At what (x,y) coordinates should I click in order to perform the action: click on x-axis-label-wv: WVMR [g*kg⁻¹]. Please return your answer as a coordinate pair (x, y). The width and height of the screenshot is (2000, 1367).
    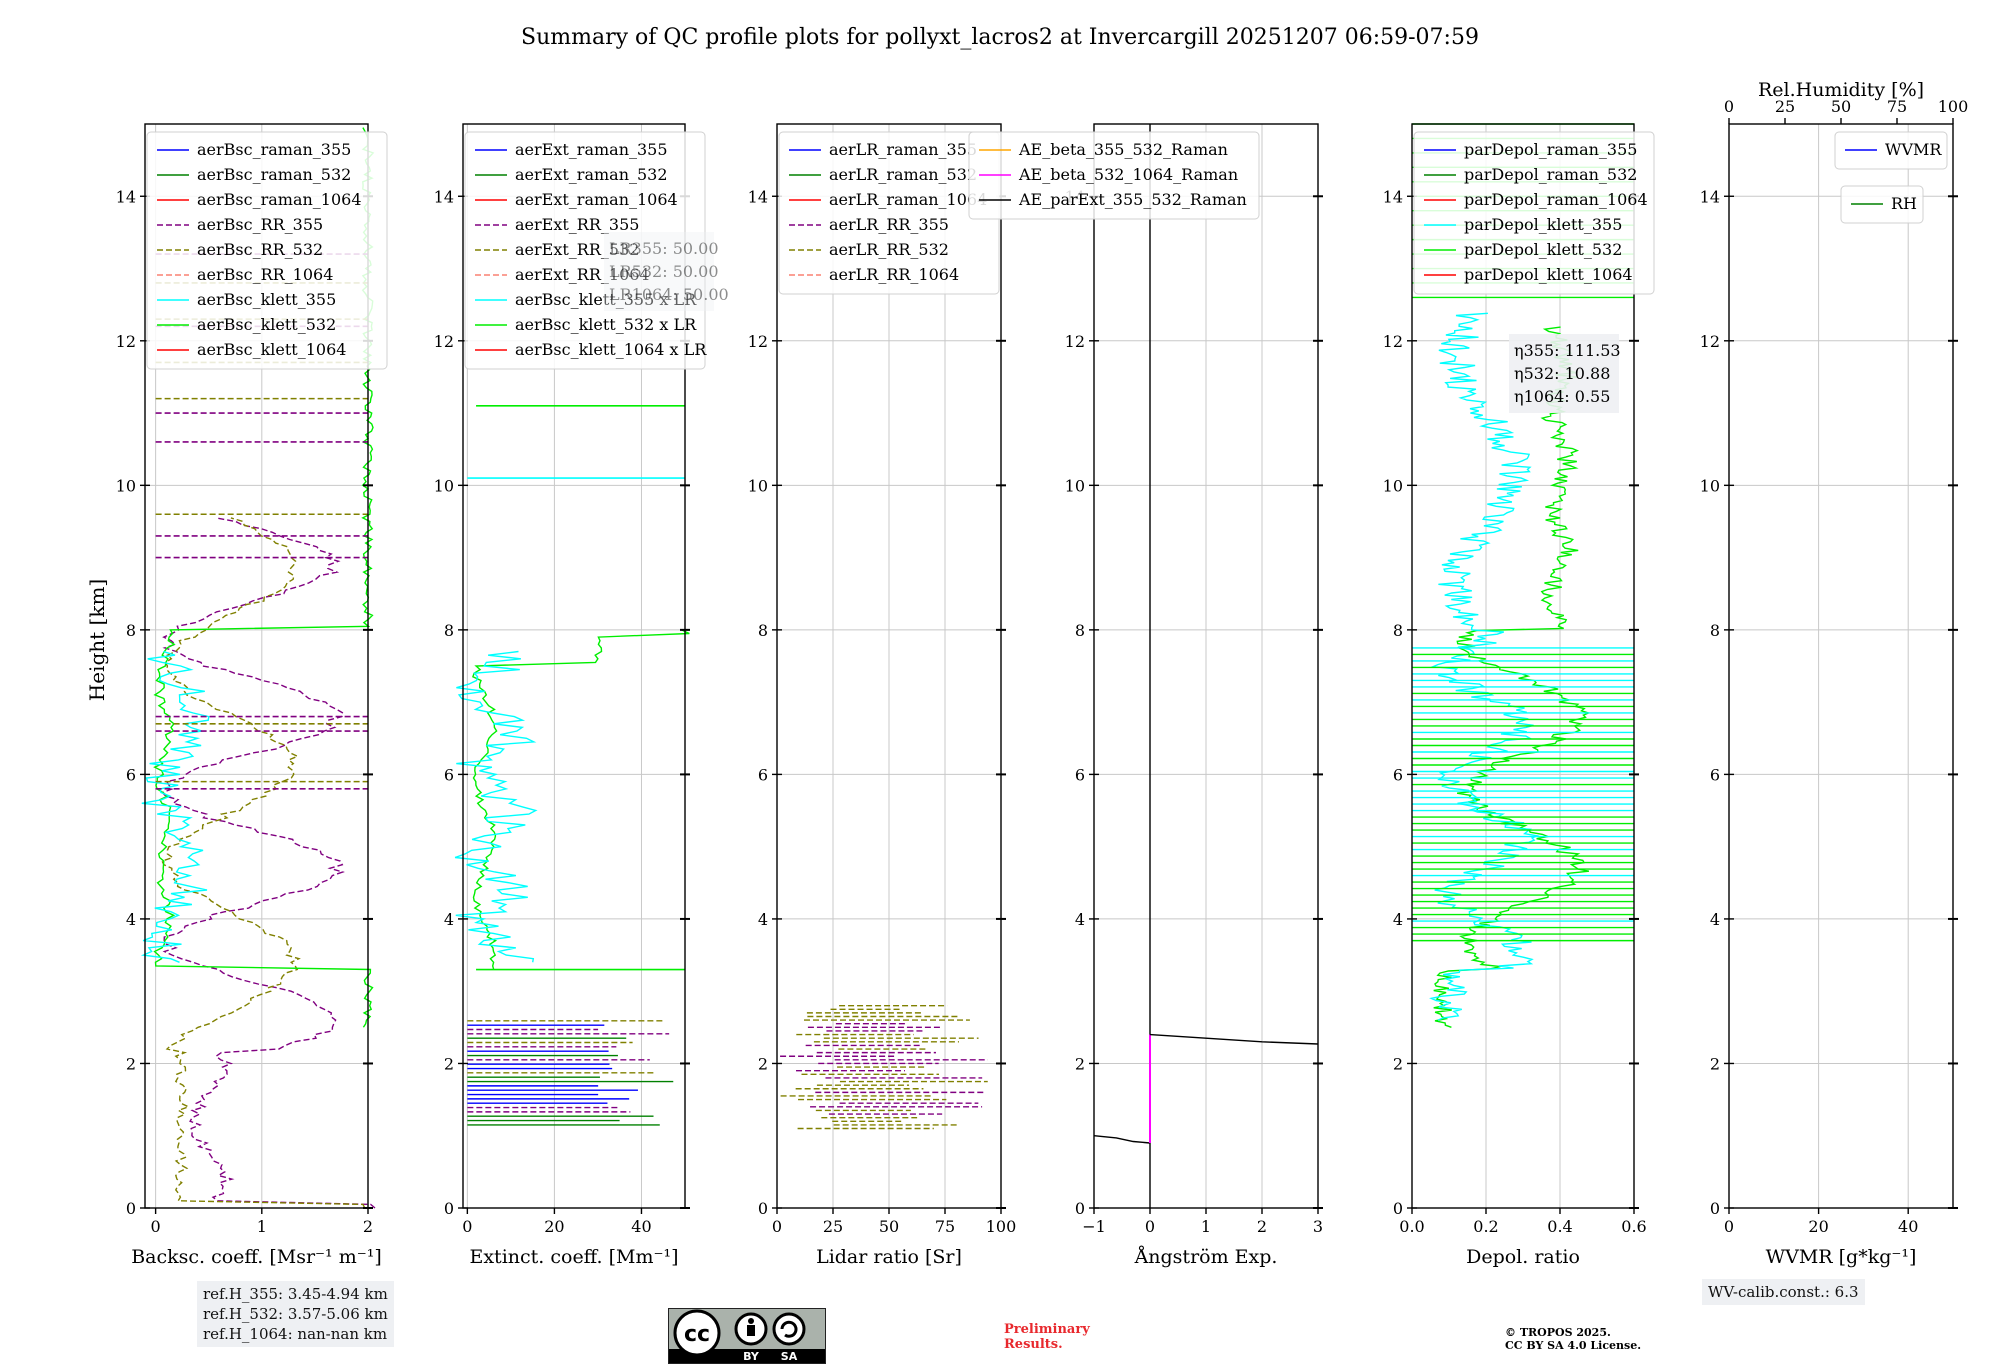
    Looking at the image, I should click on (1841, 1257).